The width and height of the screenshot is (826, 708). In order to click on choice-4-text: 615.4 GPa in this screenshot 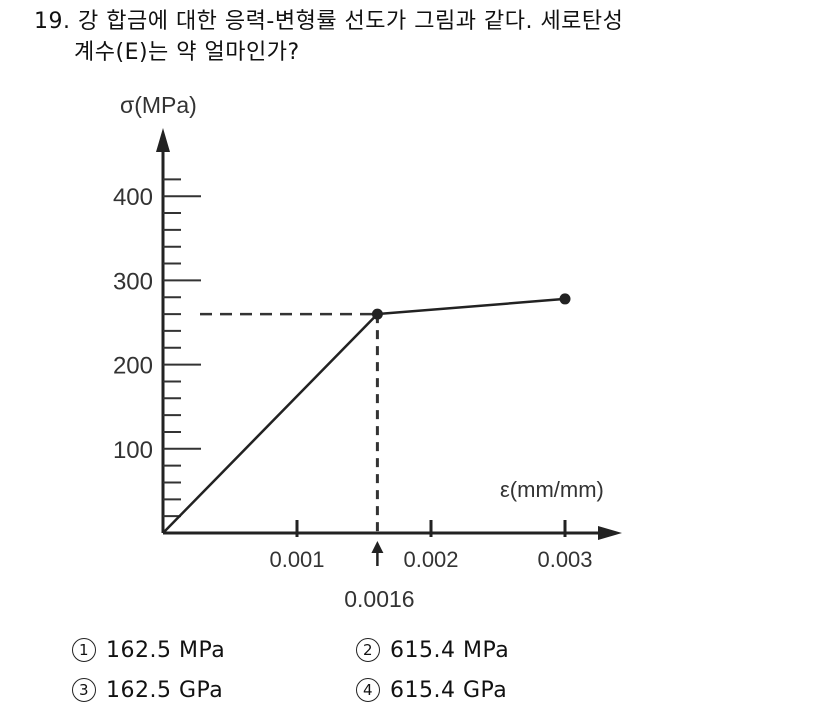, I will do `click(449, 690)`.